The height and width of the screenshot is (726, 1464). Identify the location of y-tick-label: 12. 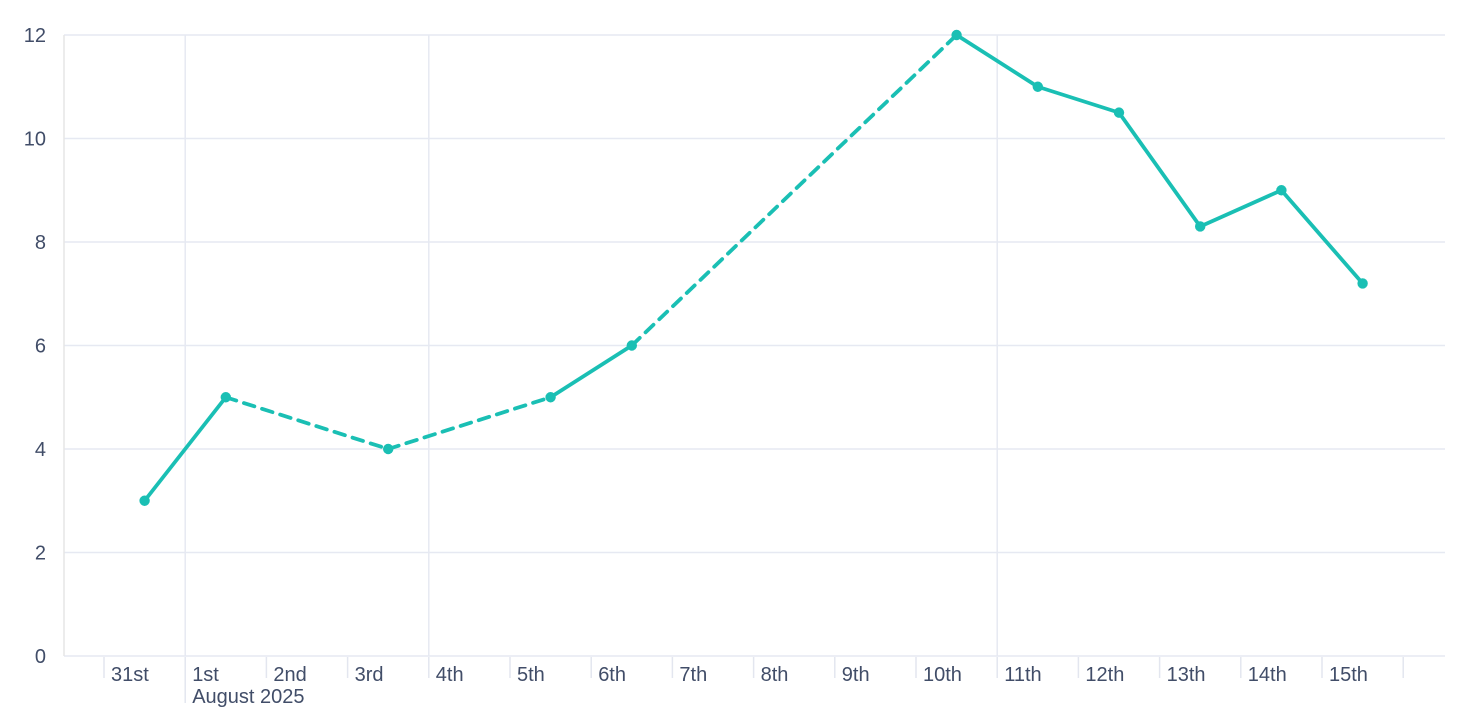
(35, 36).